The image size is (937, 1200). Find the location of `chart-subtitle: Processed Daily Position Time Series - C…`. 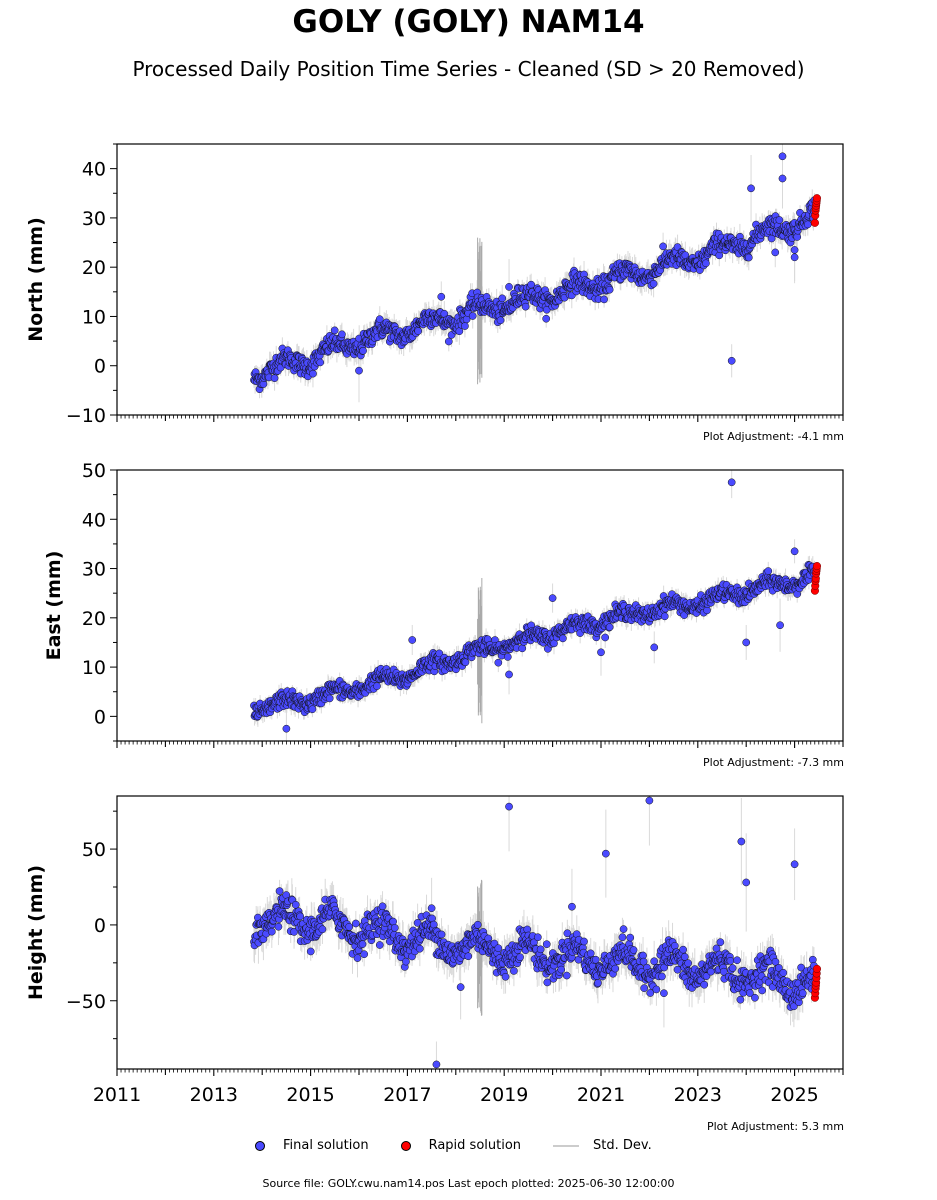

chart-subtitle: Processed Daily Position Time Series - C… is located at coordinates (468, 69).